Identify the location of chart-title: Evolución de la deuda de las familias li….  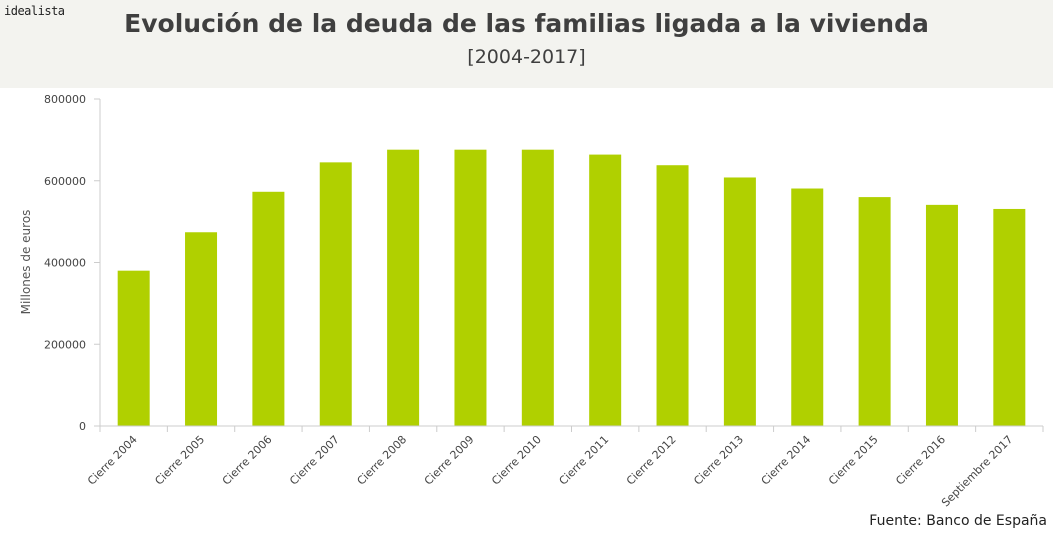
(526, 23).